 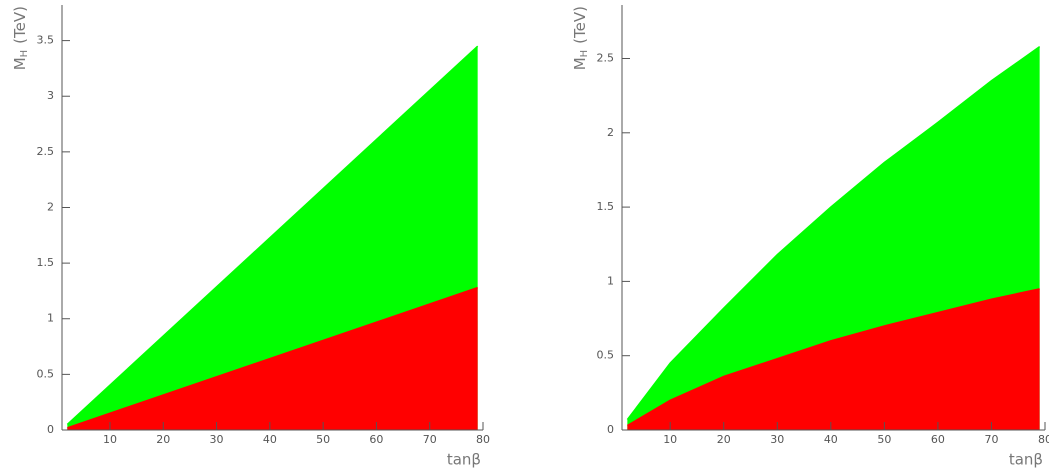 What do you see at coordinates (50, 95) in the screenshot?
I see `y-tick-label: 3` at bounding box center [50, 95].